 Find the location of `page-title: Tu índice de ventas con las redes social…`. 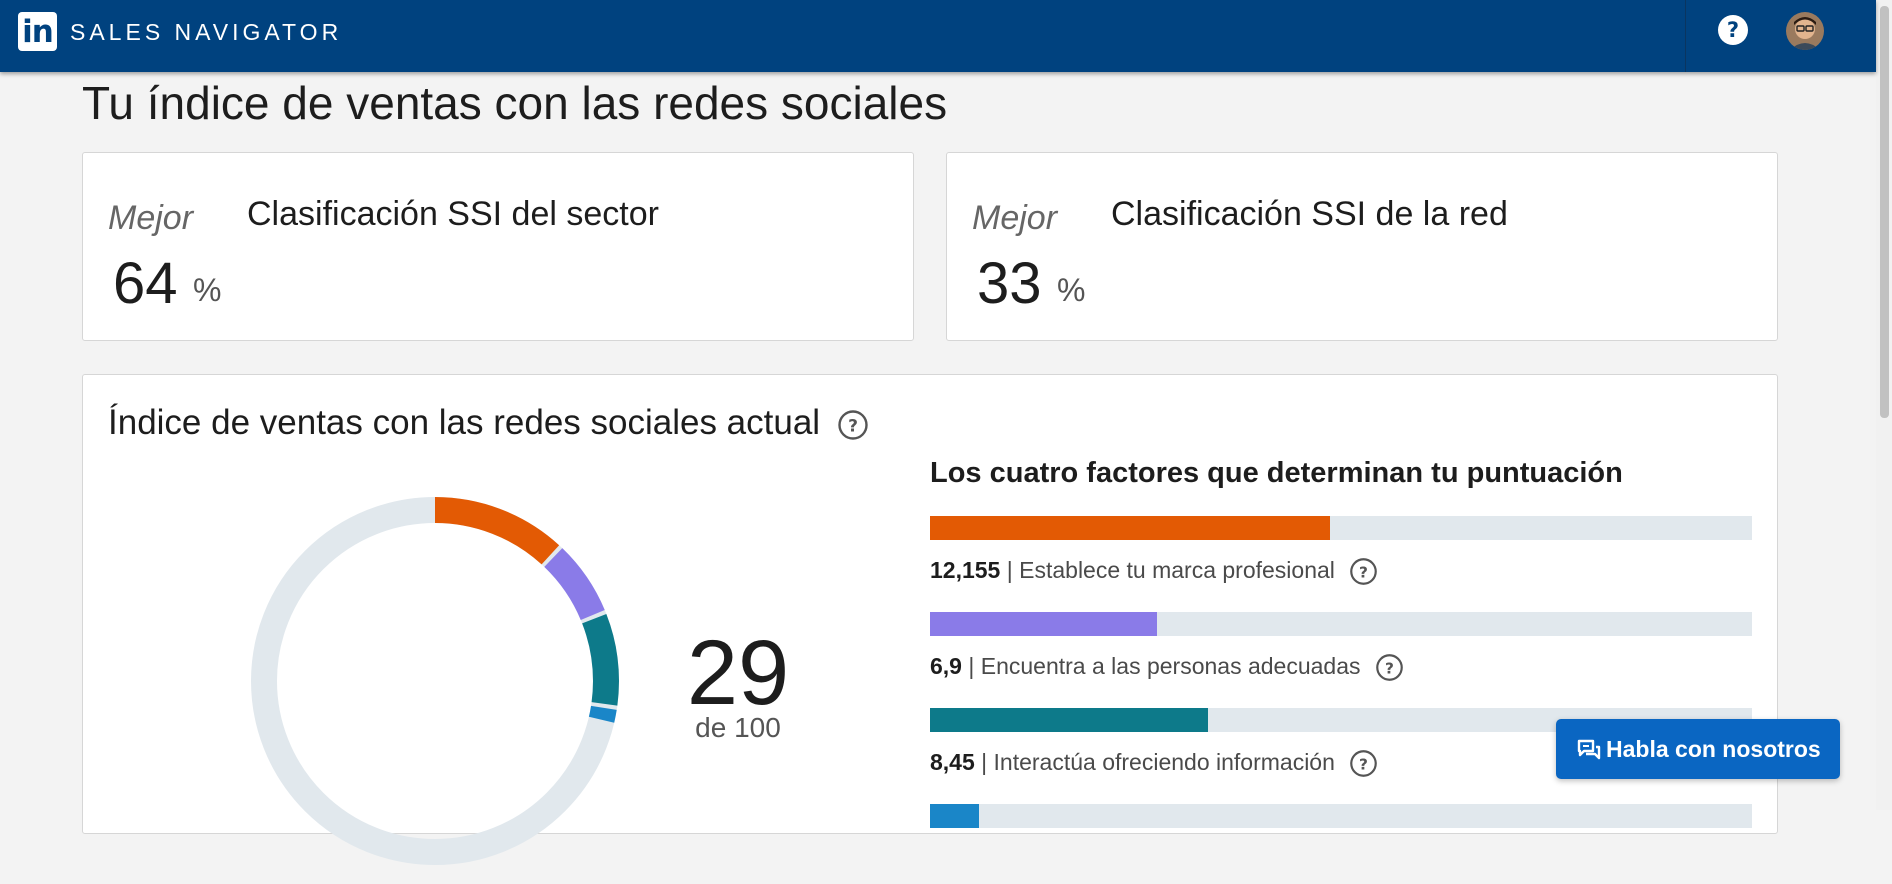

page-title: Tu índice de ventas con las redes social… is located at coordinates (515, 103).